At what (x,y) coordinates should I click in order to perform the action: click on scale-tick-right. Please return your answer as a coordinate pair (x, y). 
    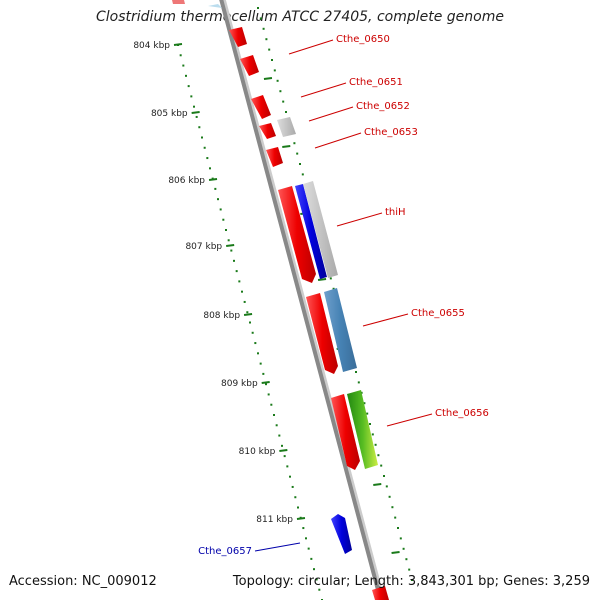
    Looking at the image, I should click on (268, 78).